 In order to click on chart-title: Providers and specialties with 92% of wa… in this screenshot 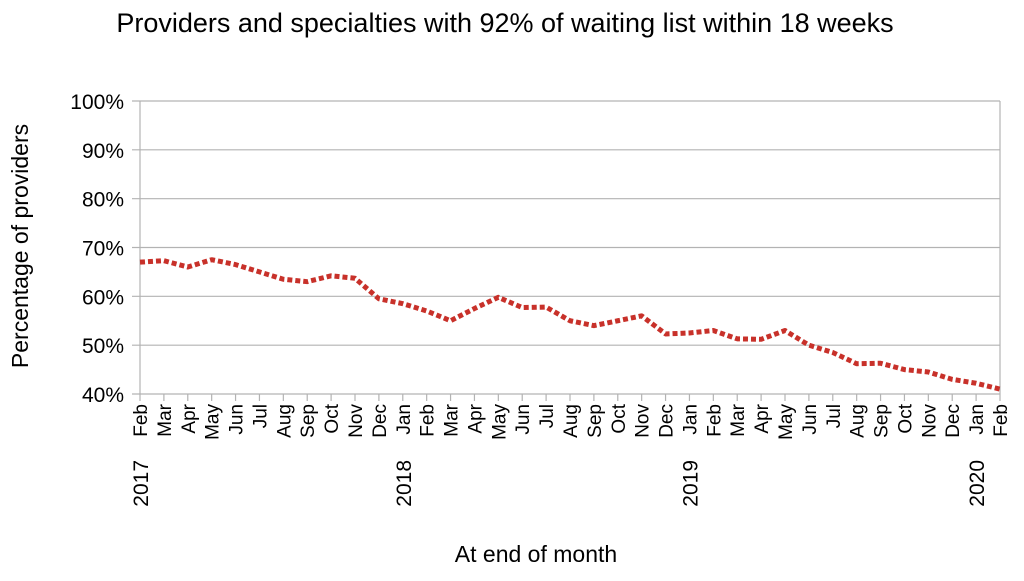, I will do `click(504, 23)`.